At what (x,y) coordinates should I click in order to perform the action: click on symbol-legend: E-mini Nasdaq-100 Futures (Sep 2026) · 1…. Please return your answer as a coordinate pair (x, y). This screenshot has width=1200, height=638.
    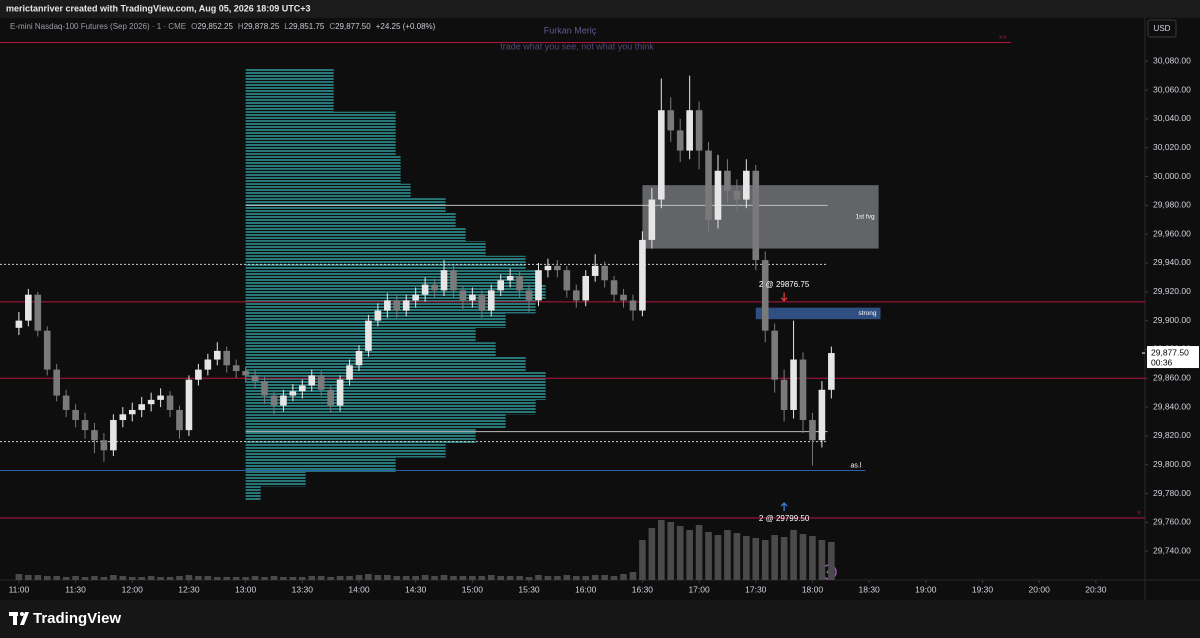
    Looking at the image, I should click on (222, 26).